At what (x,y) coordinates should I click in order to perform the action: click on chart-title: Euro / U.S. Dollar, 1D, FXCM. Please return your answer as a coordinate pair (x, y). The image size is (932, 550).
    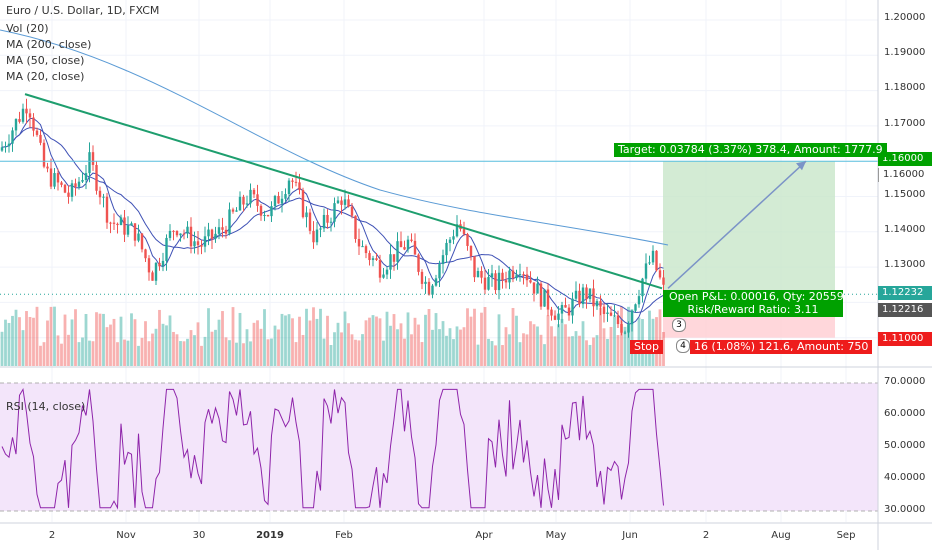
    Looking at the image, I should click on (83, 10).